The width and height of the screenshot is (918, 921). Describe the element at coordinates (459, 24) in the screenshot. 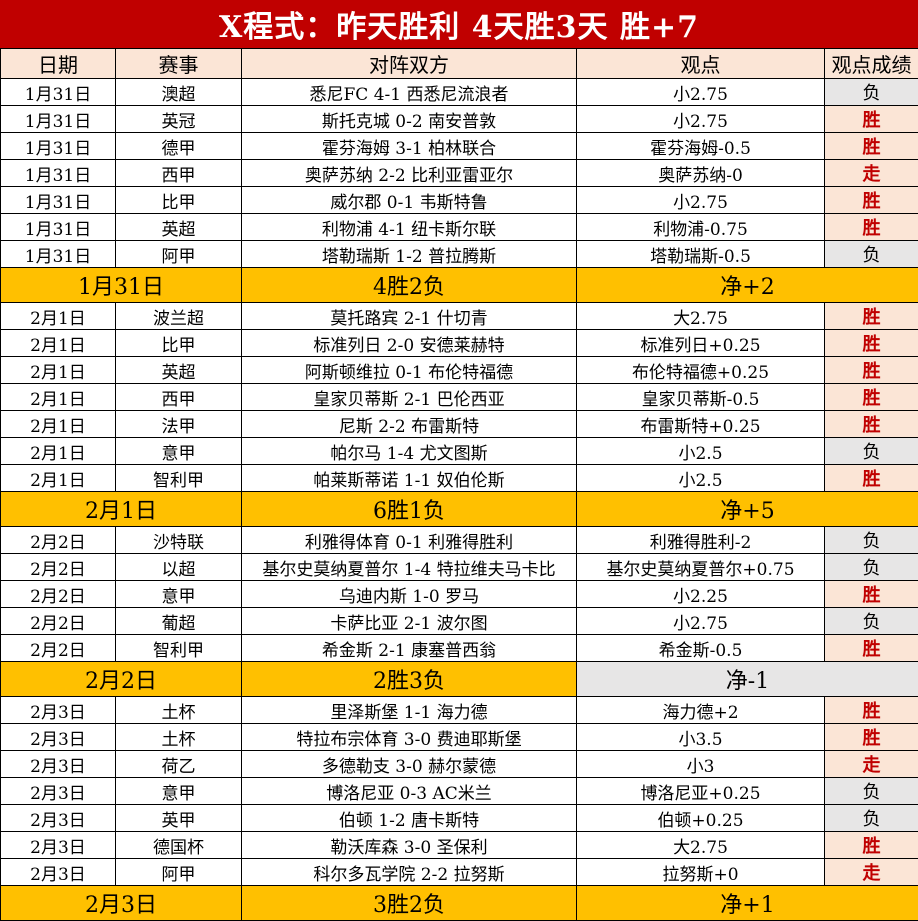

I see `title-bar: X程式：昨天胜利 4天胜3天 胜+7` at that location.